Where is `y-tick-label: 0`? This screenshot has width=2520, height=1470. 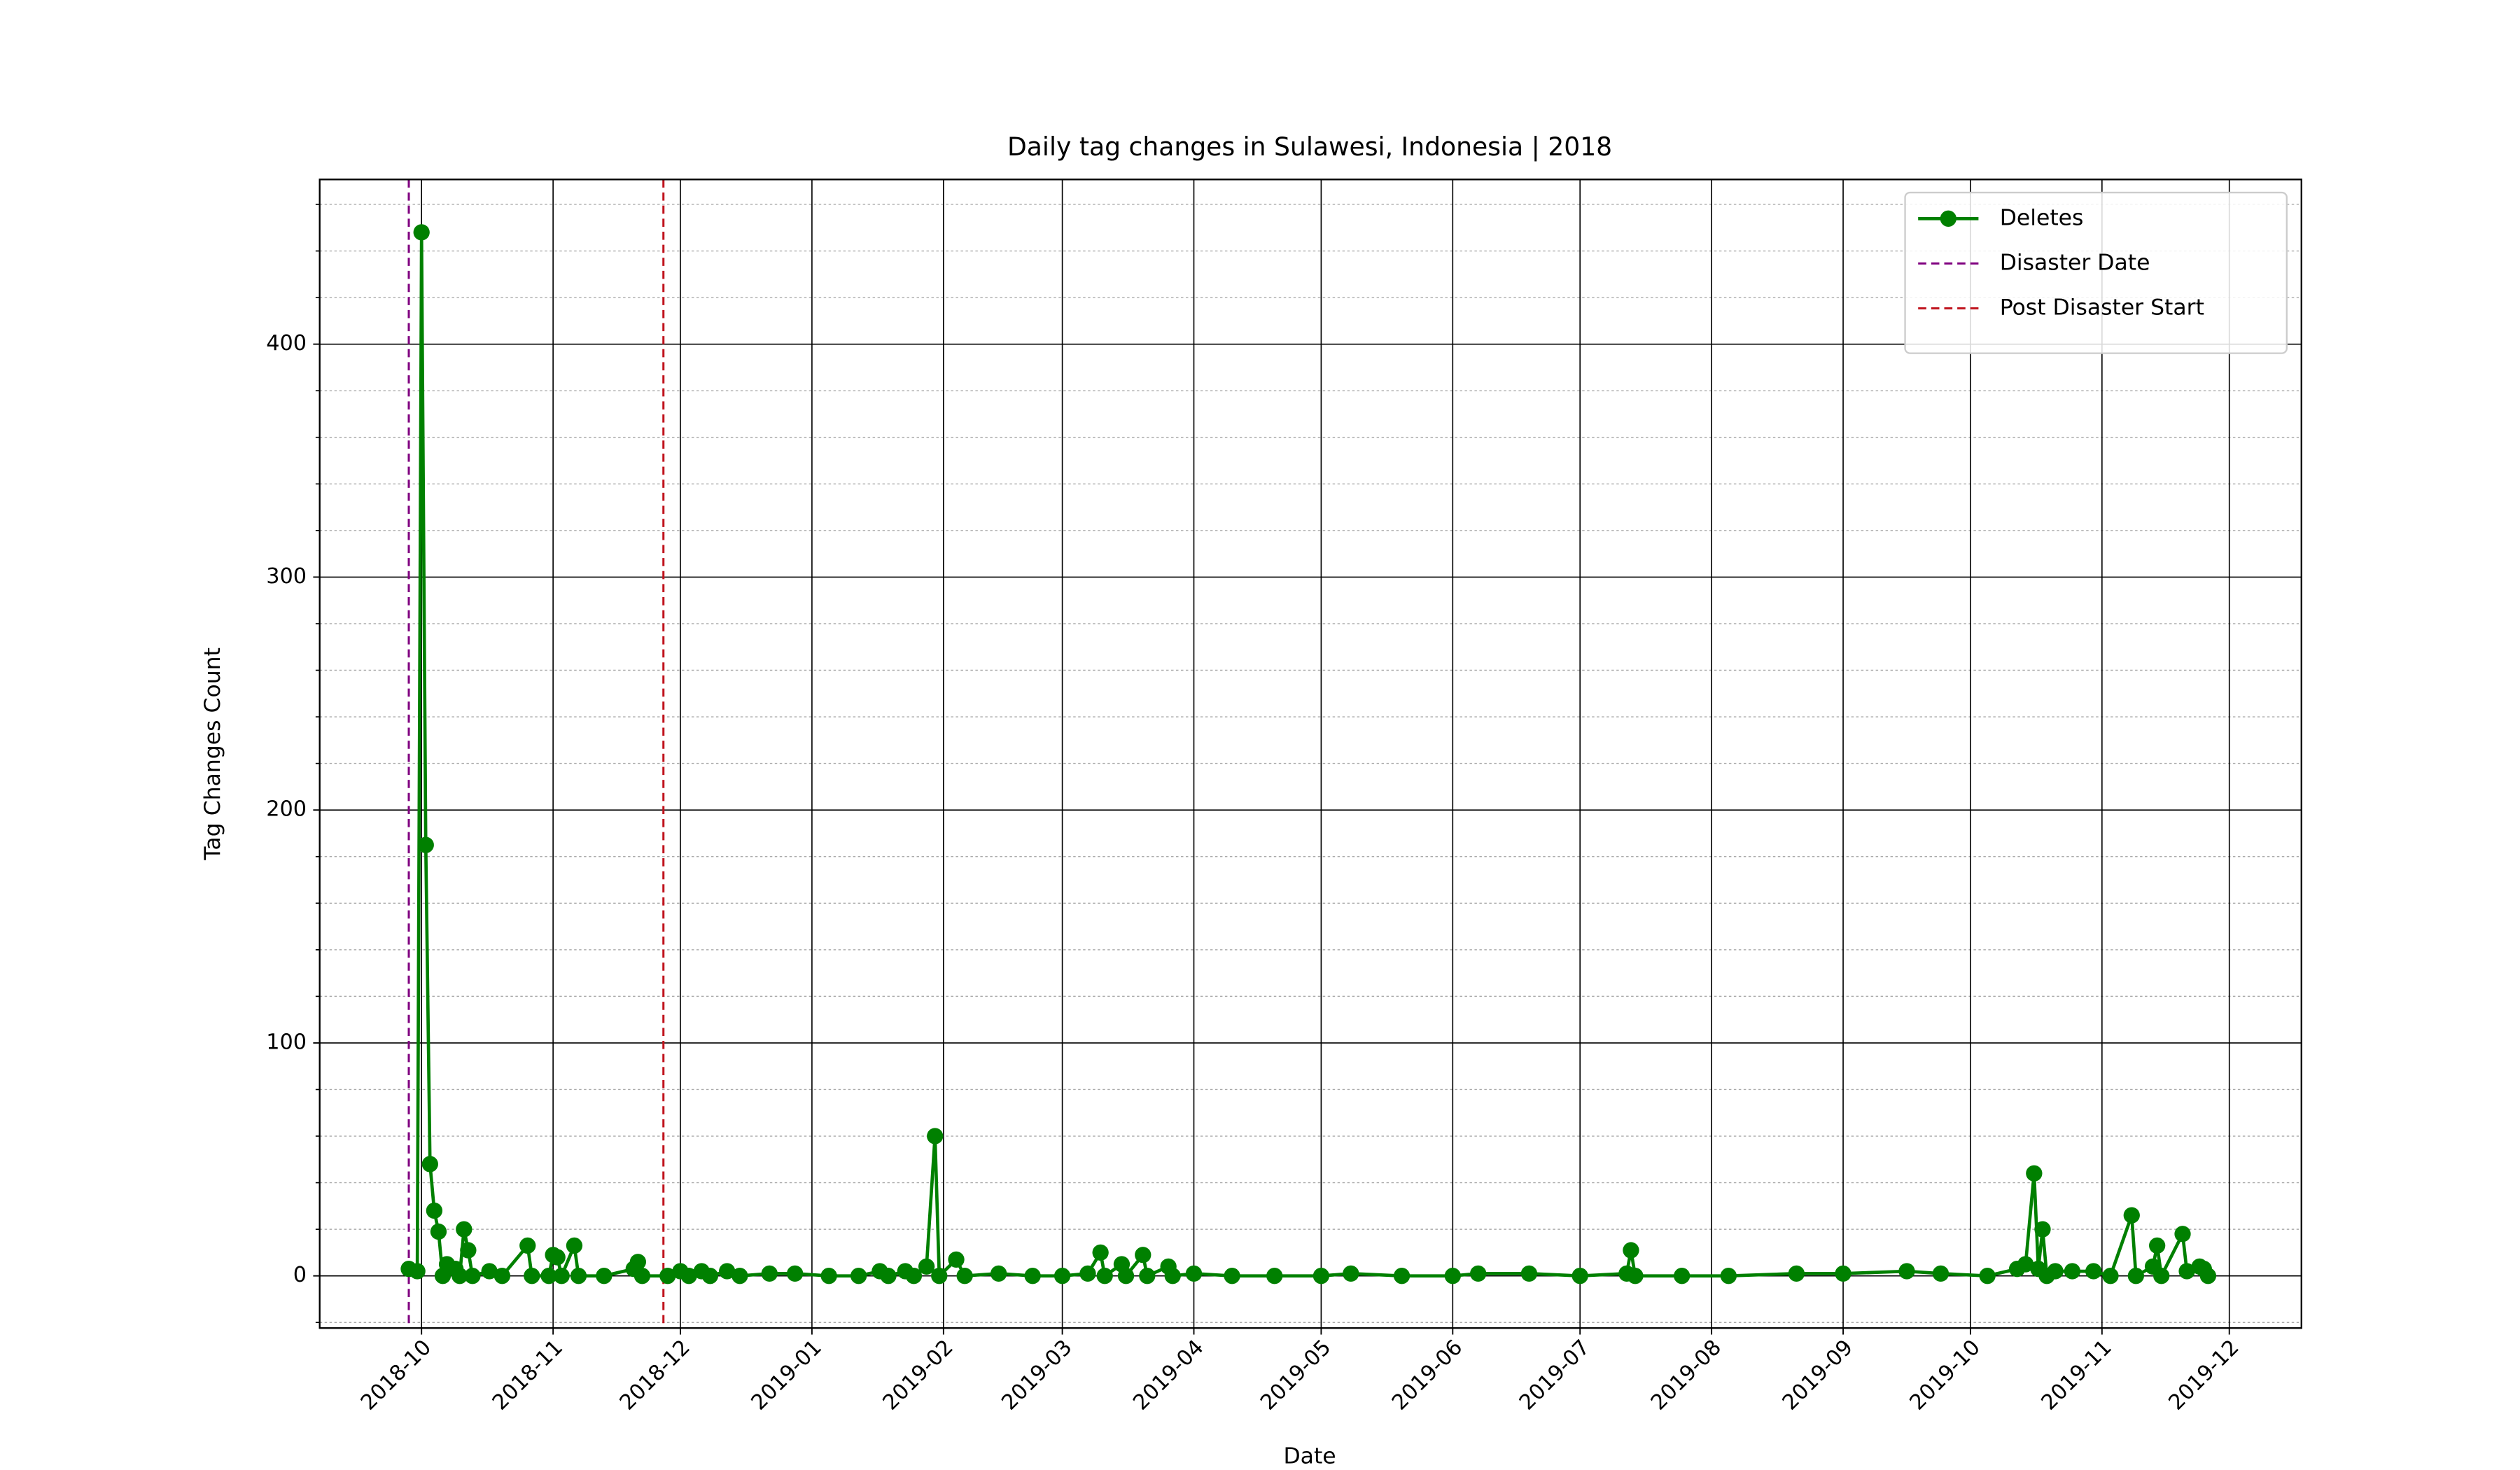 y-tick-label: 0 is located at coordinates (300, 1275).